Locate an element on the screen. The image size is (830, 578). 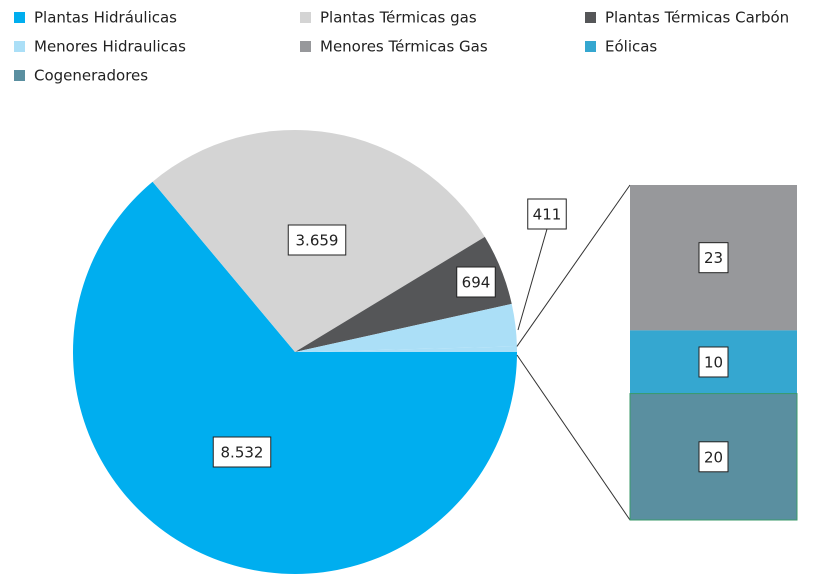
leader-line is located at coordinates (532, 279).